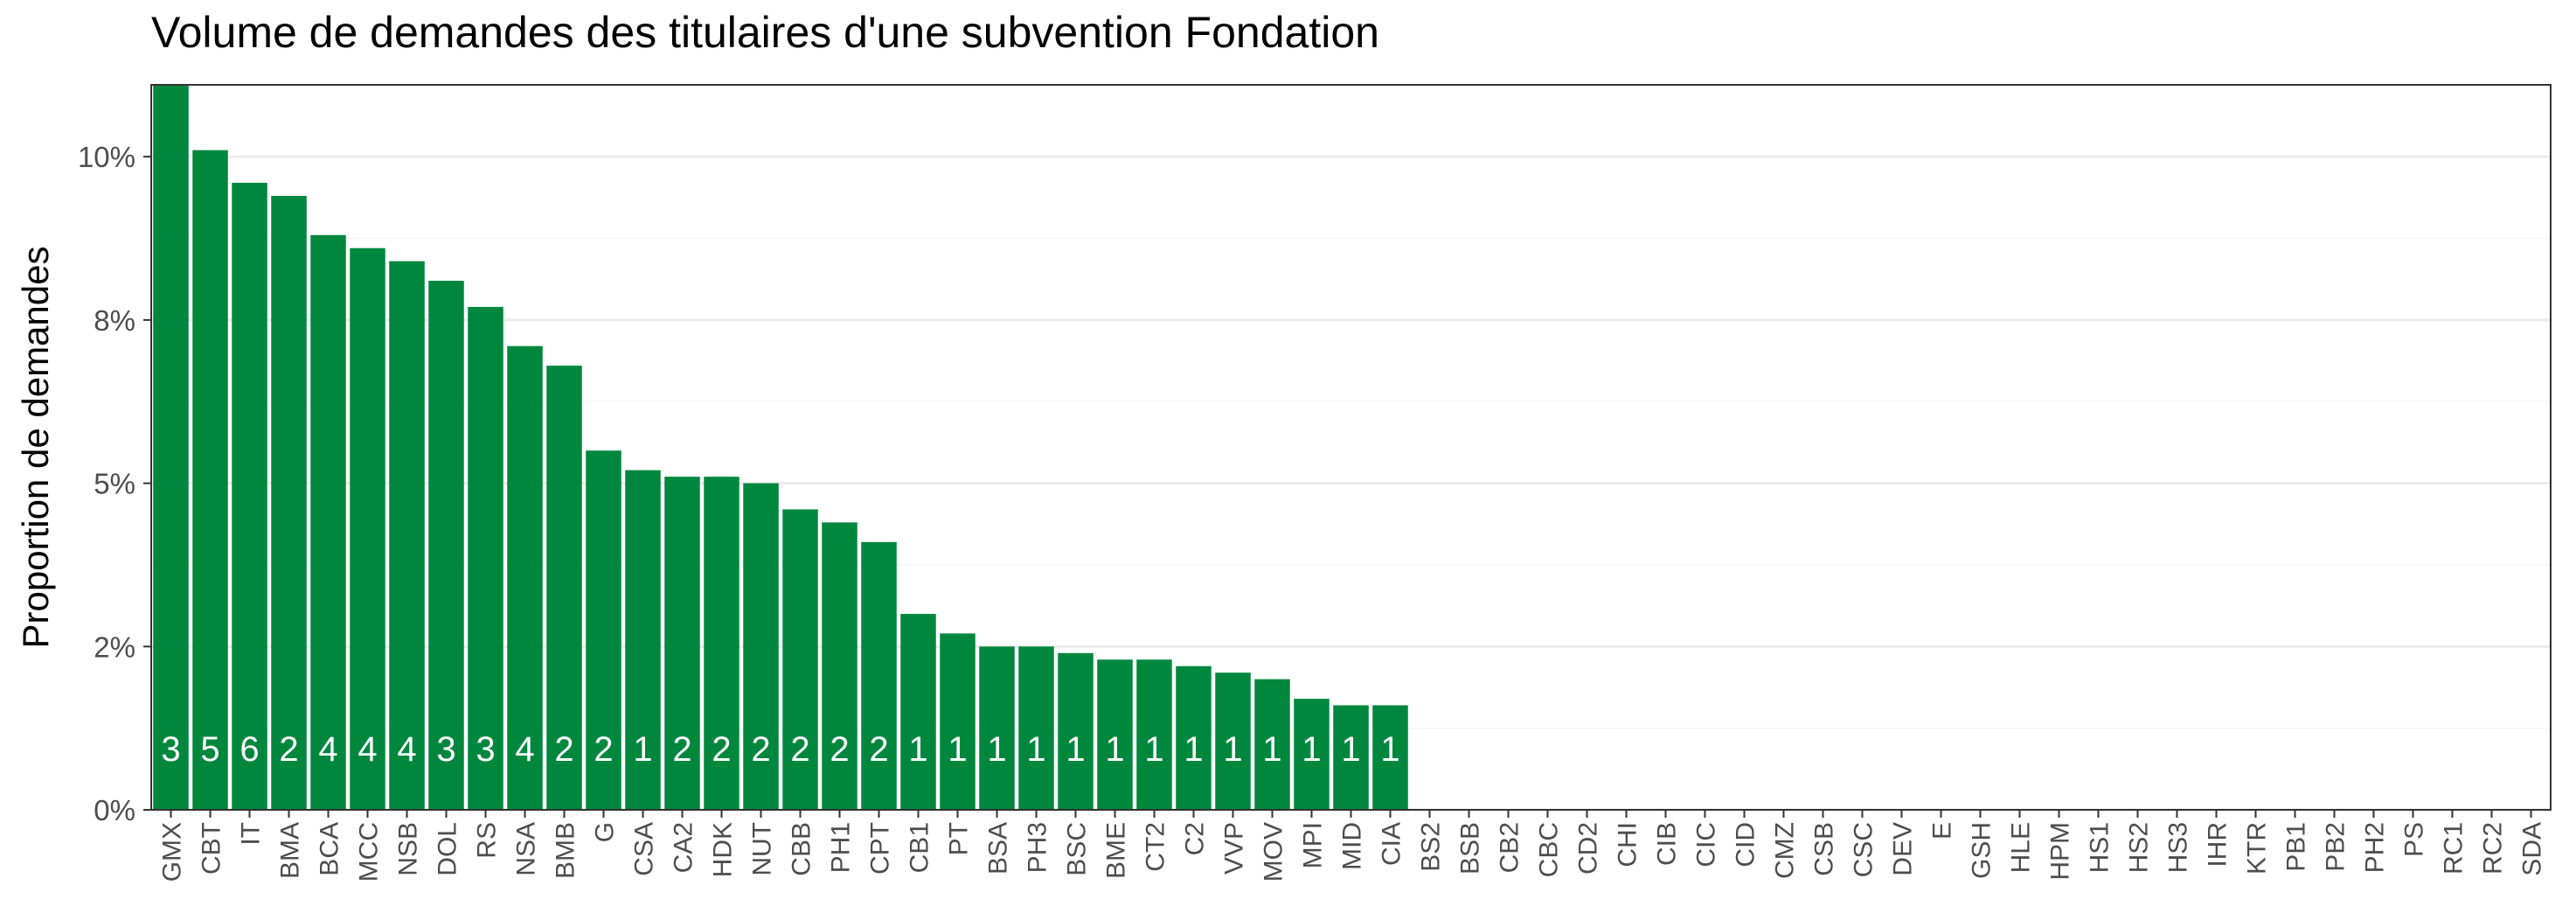 The image size is (2576, 920). What do you see at coordinates (406, 750) in the screenshot?
I see `data-label-NSB: 4` at bounding box center [406, 750].